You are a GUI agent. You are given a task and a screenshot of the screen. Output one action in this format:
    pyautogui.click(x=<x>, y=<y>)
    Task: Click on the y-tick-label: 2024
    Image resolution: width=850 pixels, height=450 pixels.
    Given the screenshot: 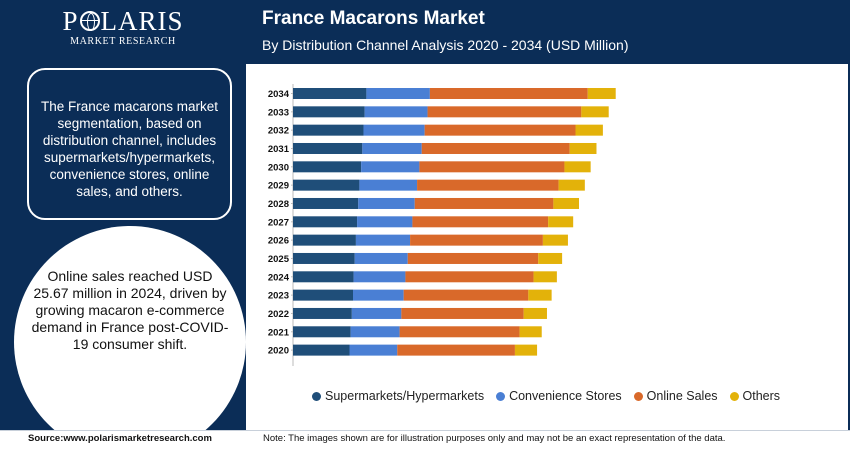 What is the action you would take?
    pyautogui.click(x=279, y=277)
    